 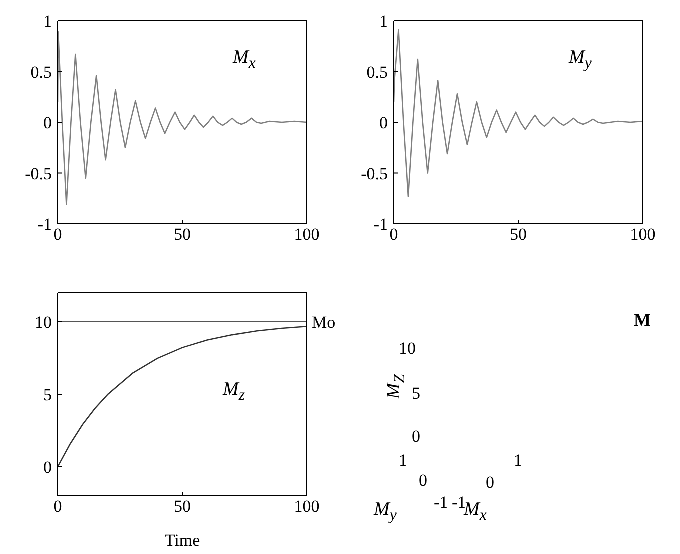 What do you see at coordinates (416, 393) in the screenshot?
I see `text: 5` at bounding box center [416, 393].